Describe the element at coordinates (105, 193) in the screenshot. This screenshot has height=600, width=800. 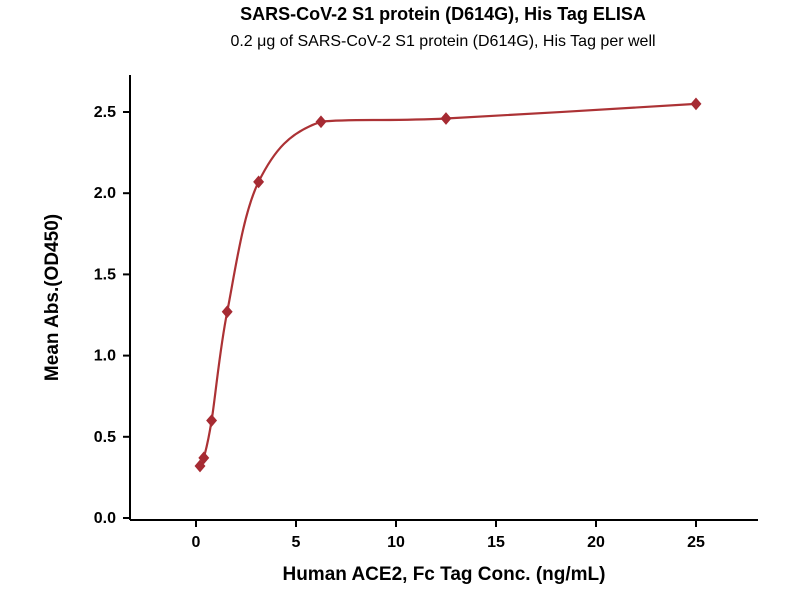
I see `y-tick-label: 2.0` at that location.